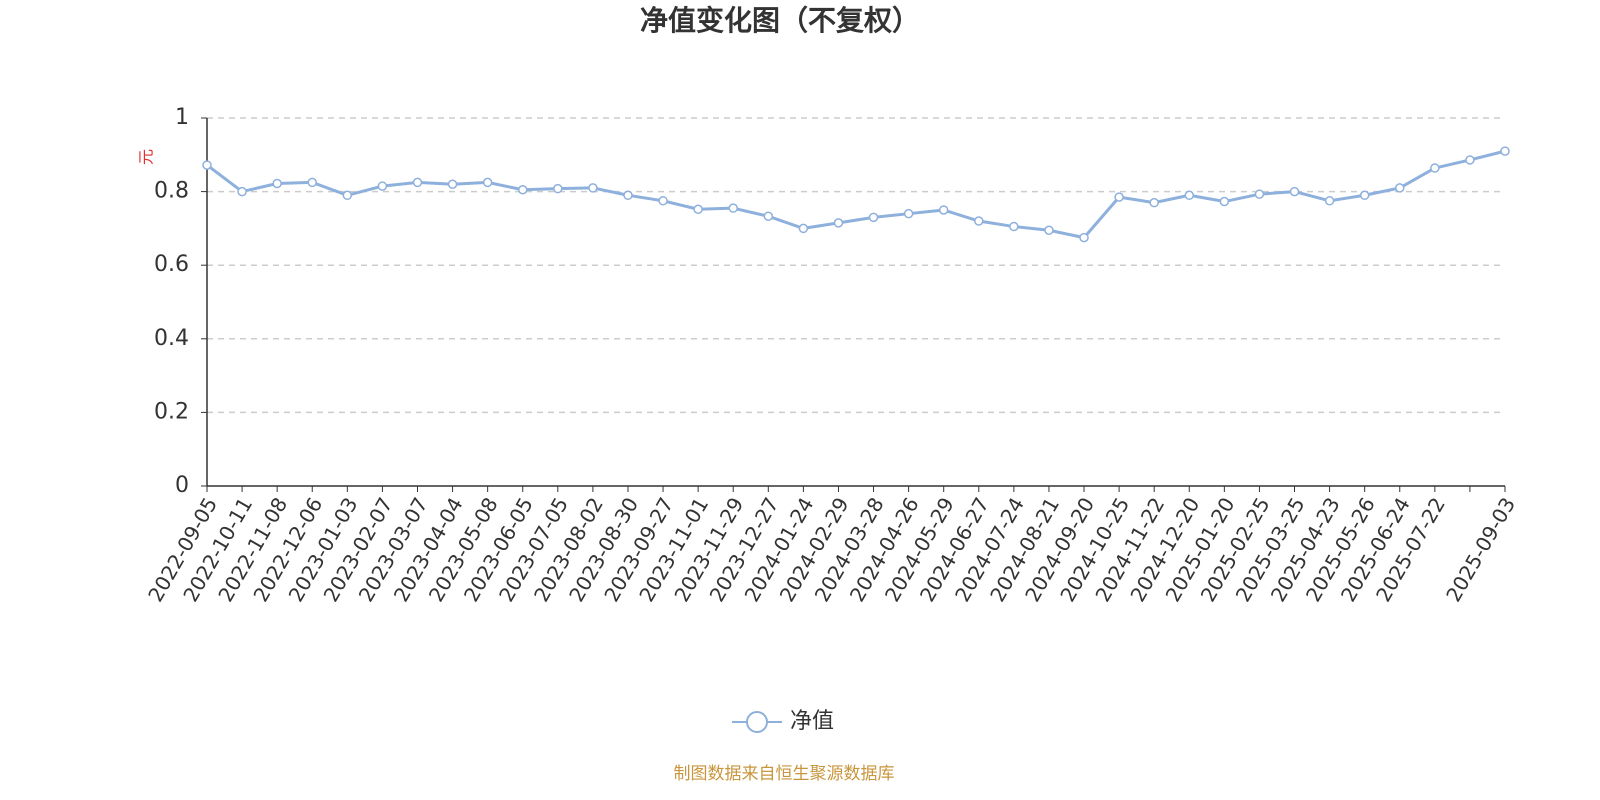 This screenshot has width=1600, height=800. Describe the element at coordinates (182, 117) in the screenshot. I see `y-tick-label: 1` at that location.